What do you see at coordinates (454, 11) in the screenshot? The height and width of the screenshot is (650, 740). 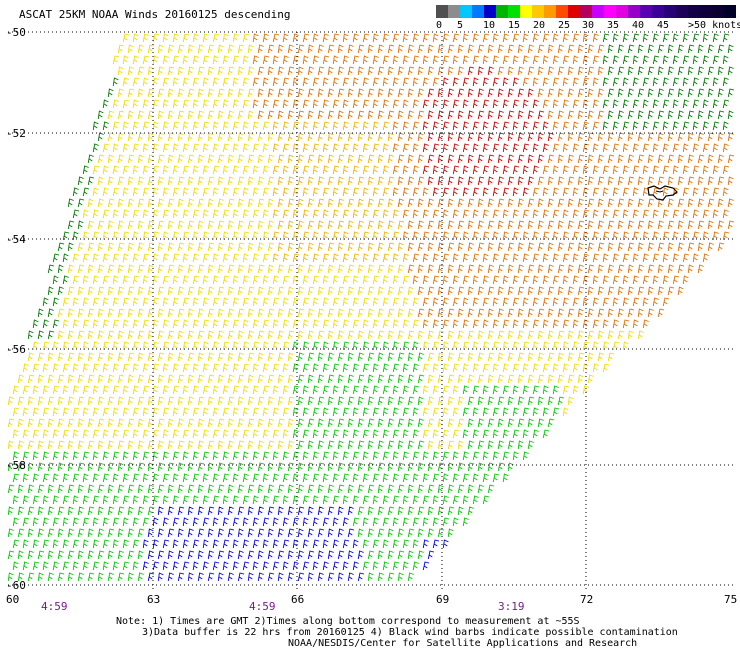 I see `legend-swatch` at bounding box center [454, 11].